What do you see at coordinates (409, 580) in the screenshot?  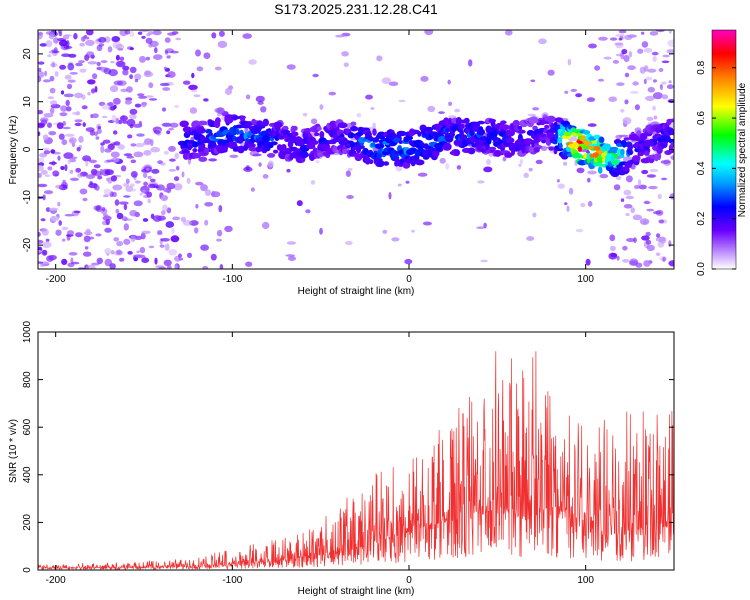 I see `x-tick-label: 0` at bounding box center [409, 580].